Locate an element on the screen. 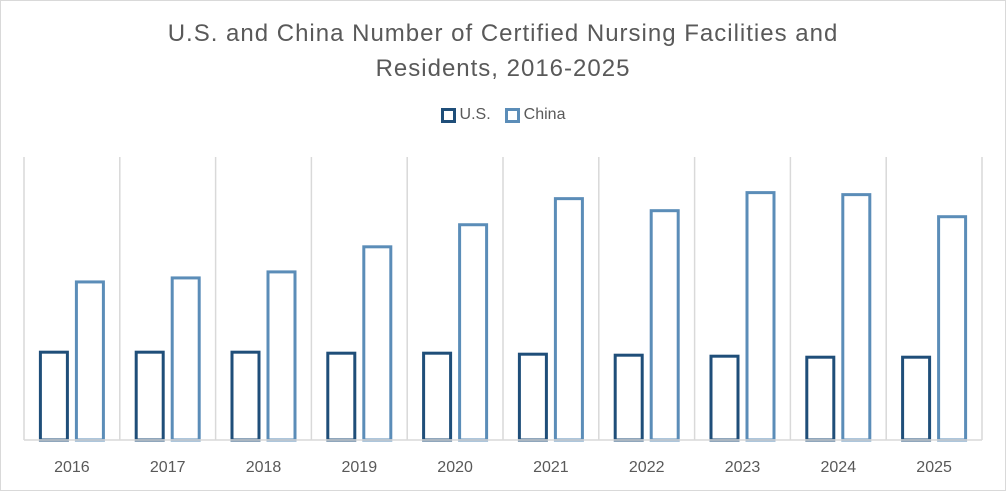  bar-us-2023 is located at coordinates (724, 398).